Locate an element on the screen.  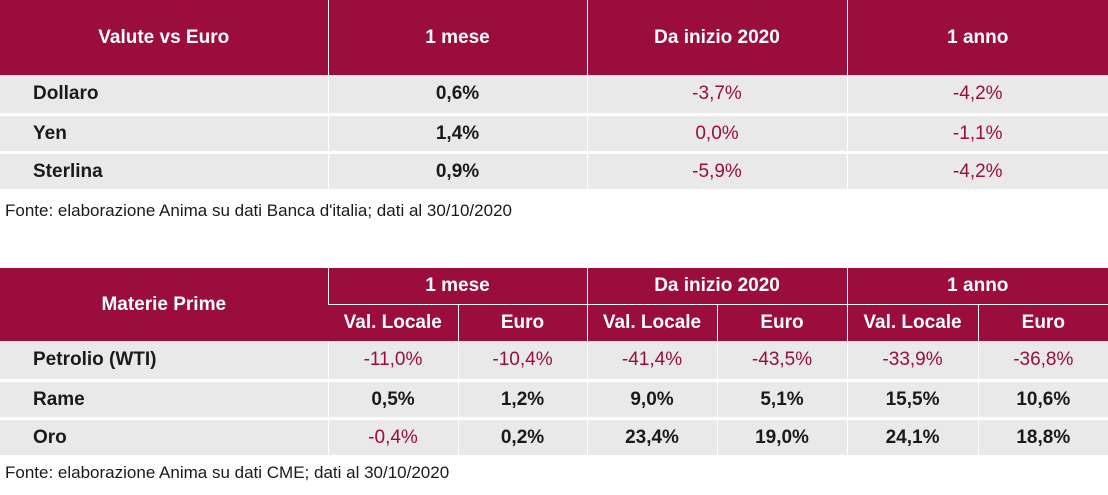
cell-value: -11,0% is located at coordinates (392, 361).